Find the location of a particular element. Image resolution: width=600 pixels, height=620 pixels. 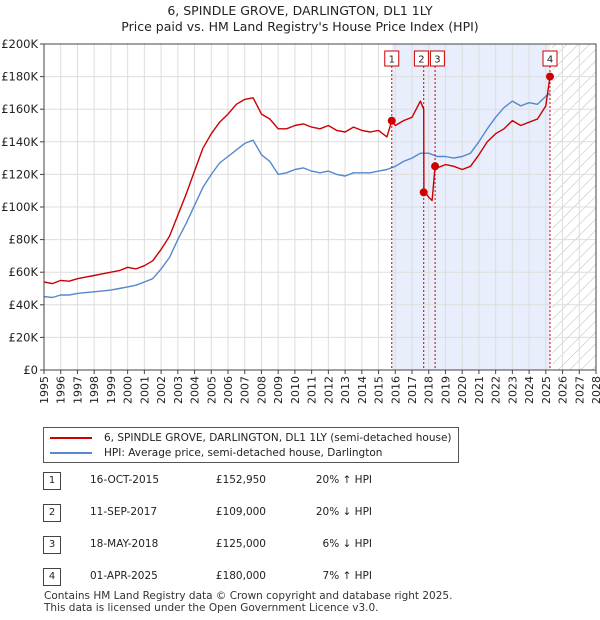

x-tick-label: 2022 is located at coordinates (496, 390).